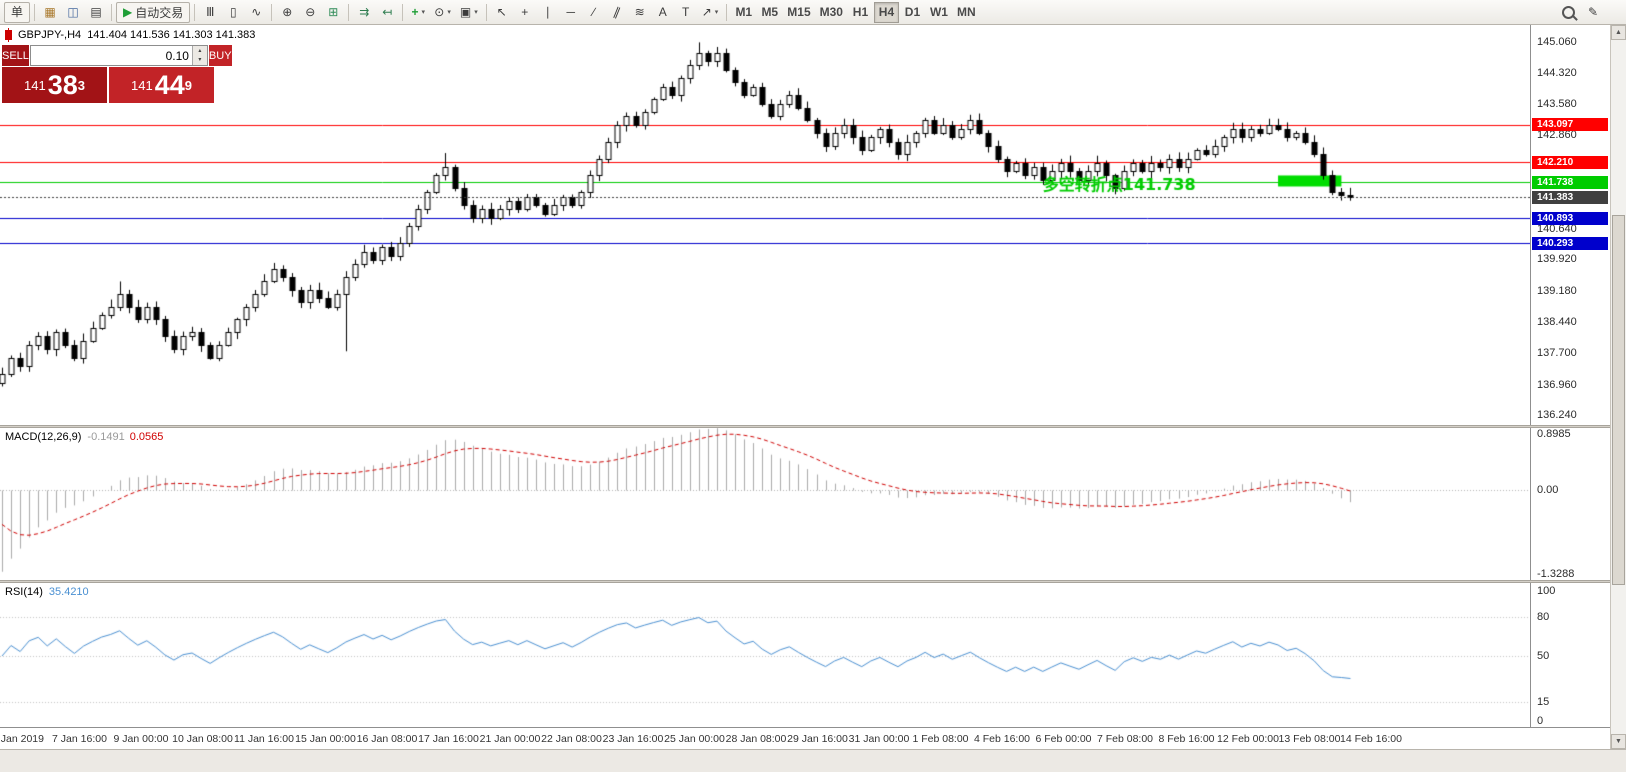 The width and height of the screenshot is (1626, 772). Describe the element at coordinates (24, 592) in the screenshot. I see `rsi-name: RSI(14)` at that location.